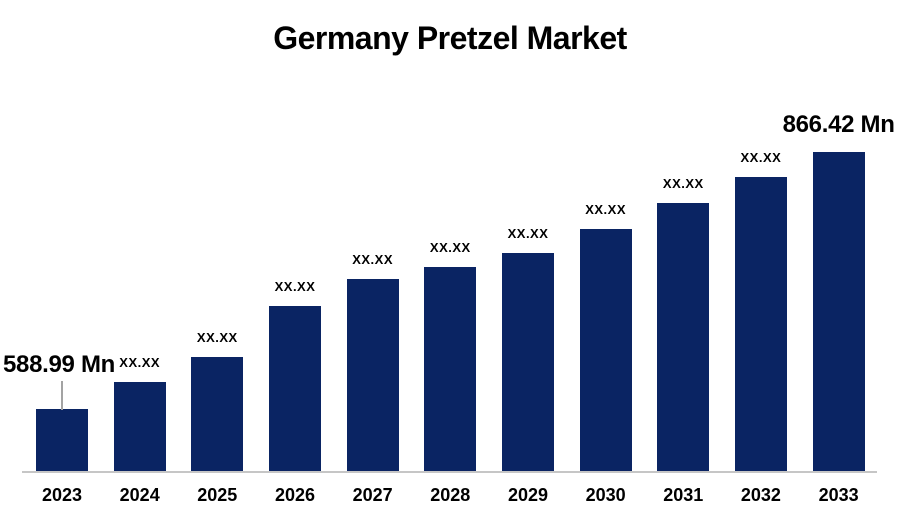 This screenshot has height=525, width=900. Describe the element at coordinates (838, 124) in the screenshot. I see `bar-value-label-2033: 866.42 Mn` at that location.